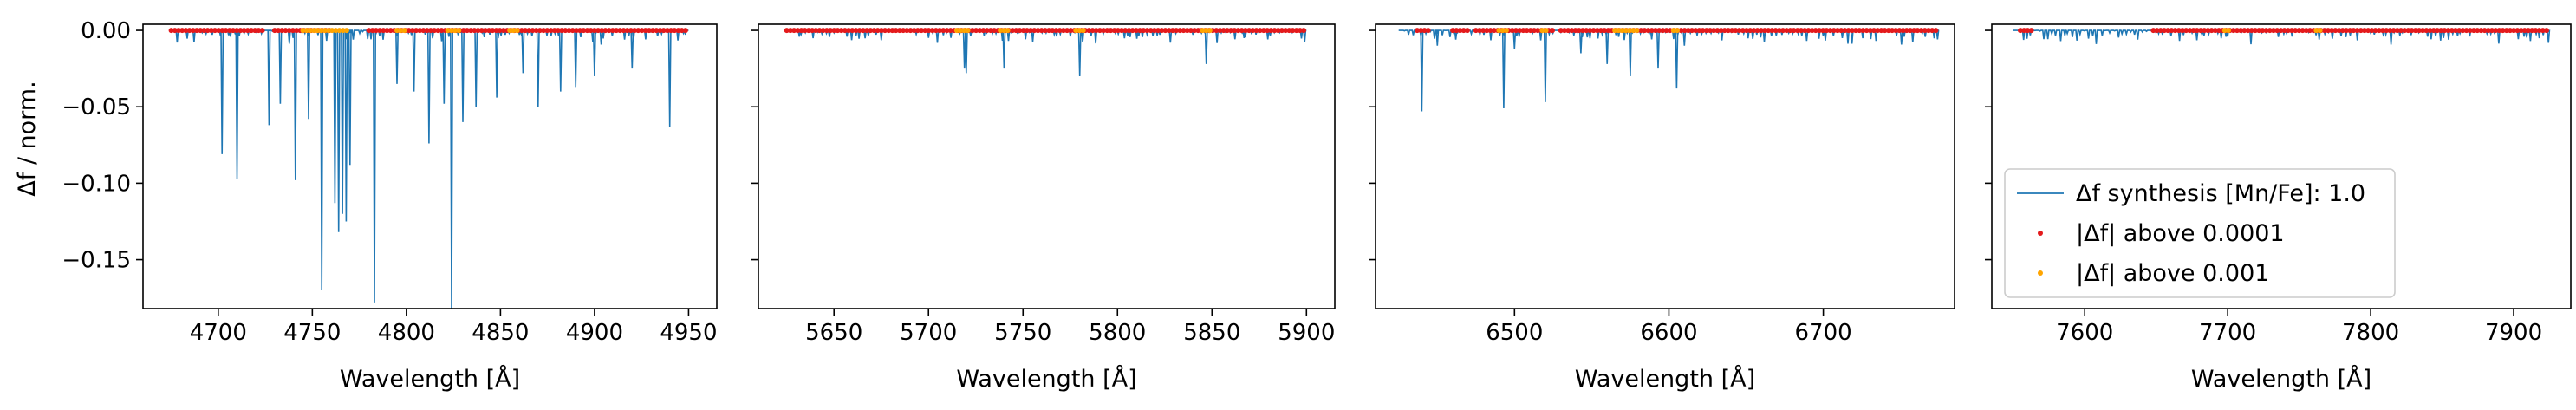 This screenshot has height=410, width=2576. What do you see at coordinates (2227, 333) in the screenshot?
I see `x-tick-label: 7700` at bounding box center [2227, 333].